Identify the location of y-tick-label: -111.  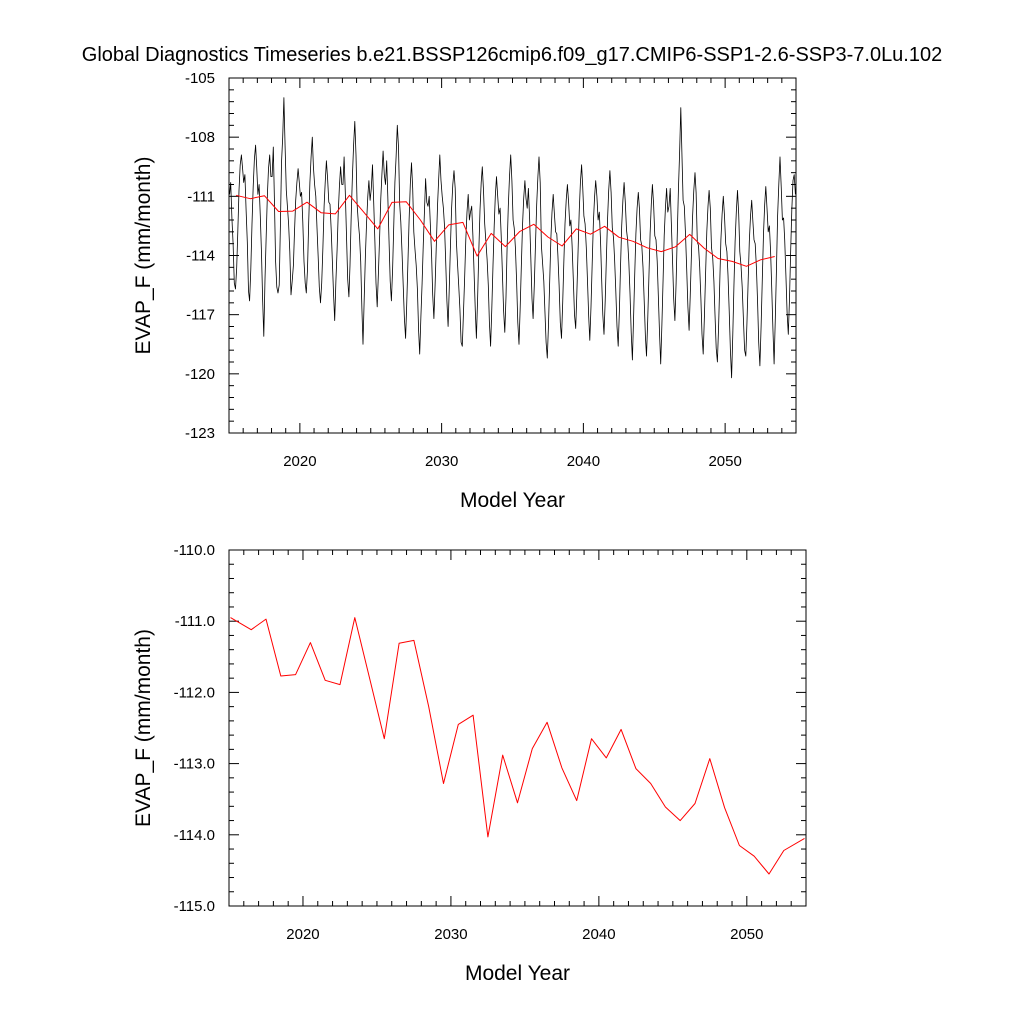
(201, 196).